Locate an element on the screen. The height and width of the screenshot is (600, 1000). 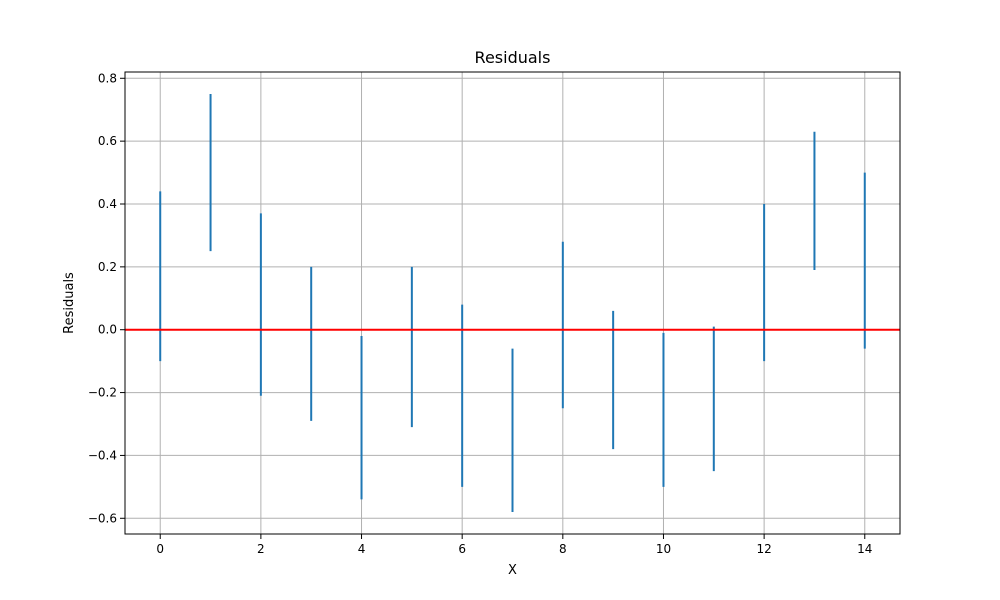
x-tick-label: 10 is located at coordinates (663, 549).